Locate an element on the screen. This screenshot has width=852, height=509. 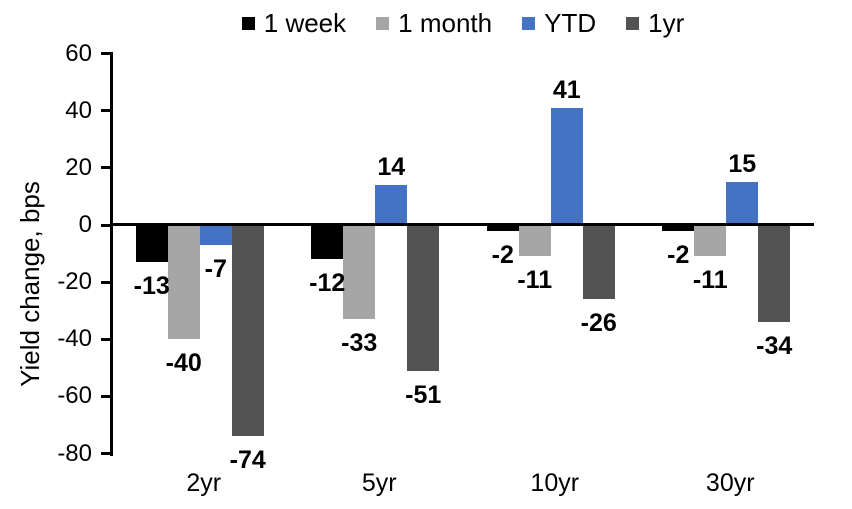
bar-1yr-2yr is located at coordinates (247, 331).